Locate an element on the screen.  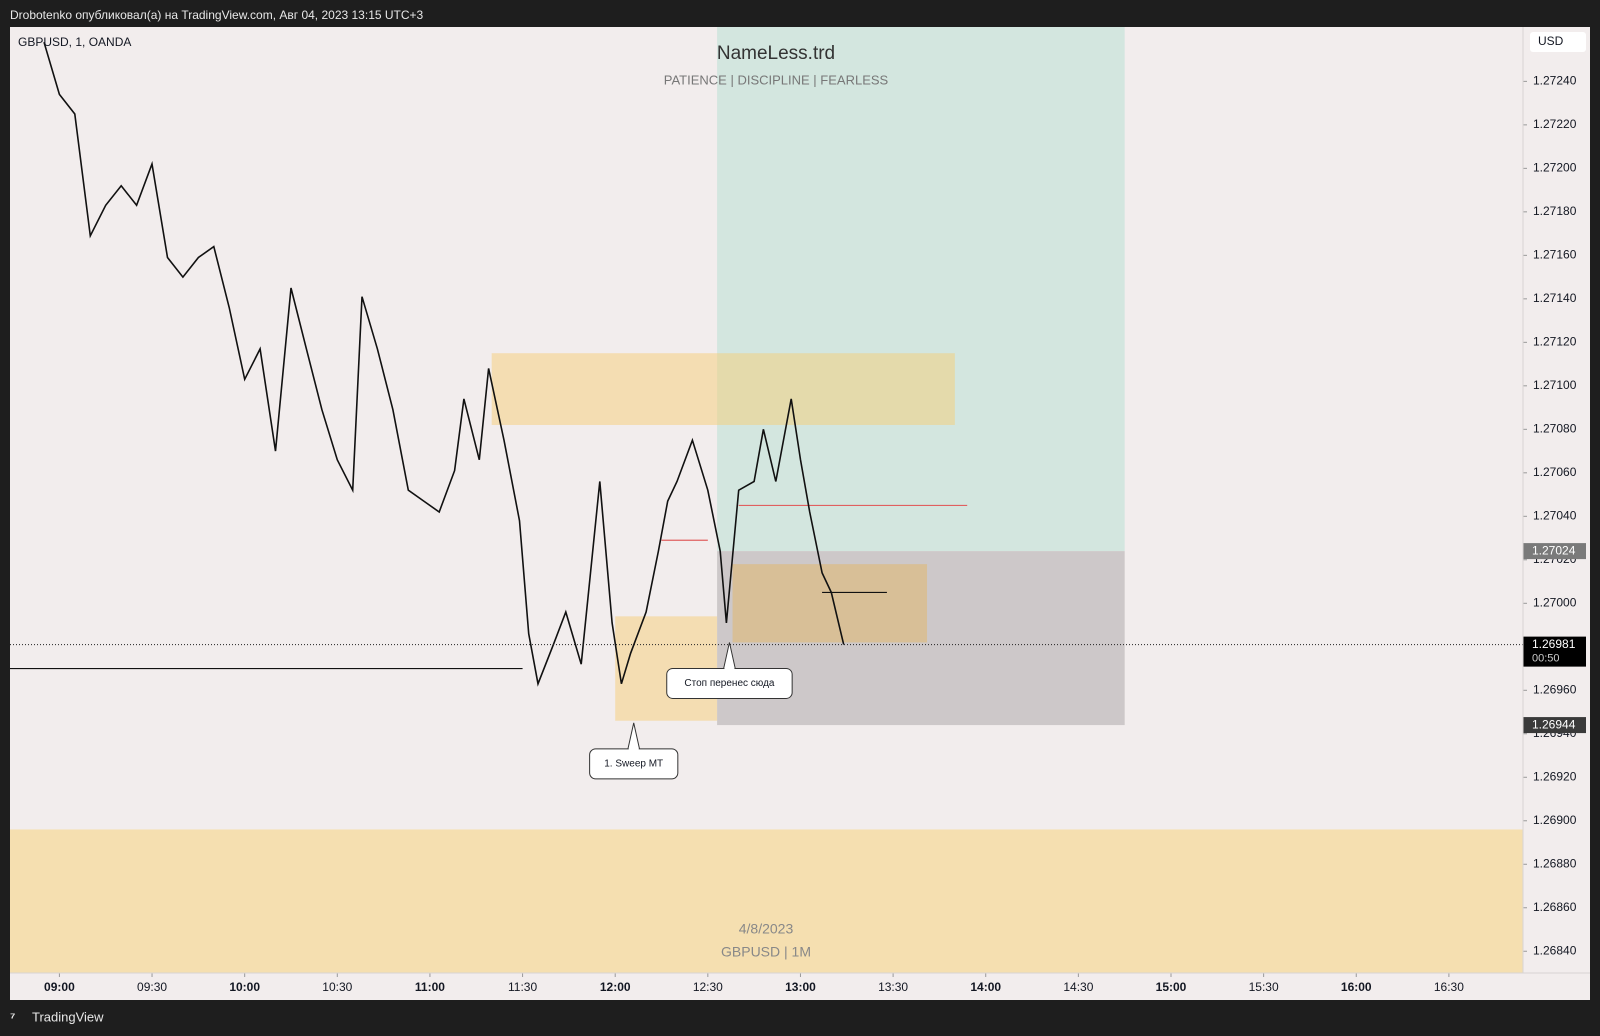
footer-logo: ⁷ is located at coordinates (12, 1016).